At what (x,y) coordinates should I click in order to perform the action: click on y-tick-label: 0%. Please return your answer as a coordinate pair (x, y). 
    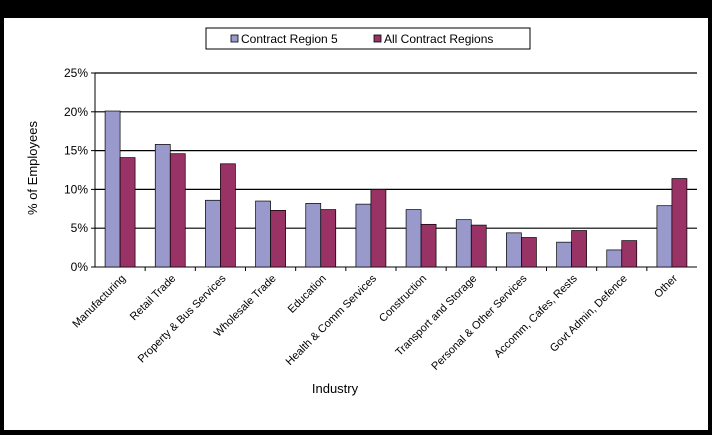
    Looking at the image, I should click on (80, 267).